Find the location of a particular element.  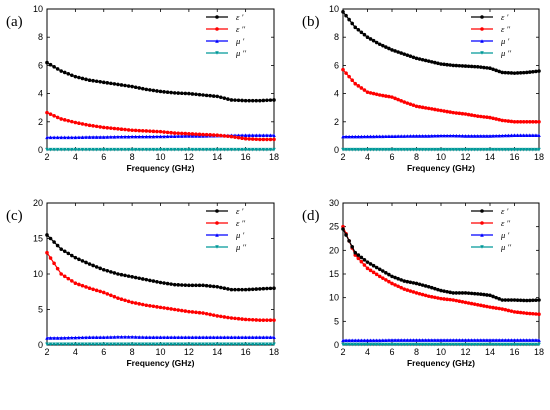

y-tick-label: 0 is located at coordinates (40, 150).